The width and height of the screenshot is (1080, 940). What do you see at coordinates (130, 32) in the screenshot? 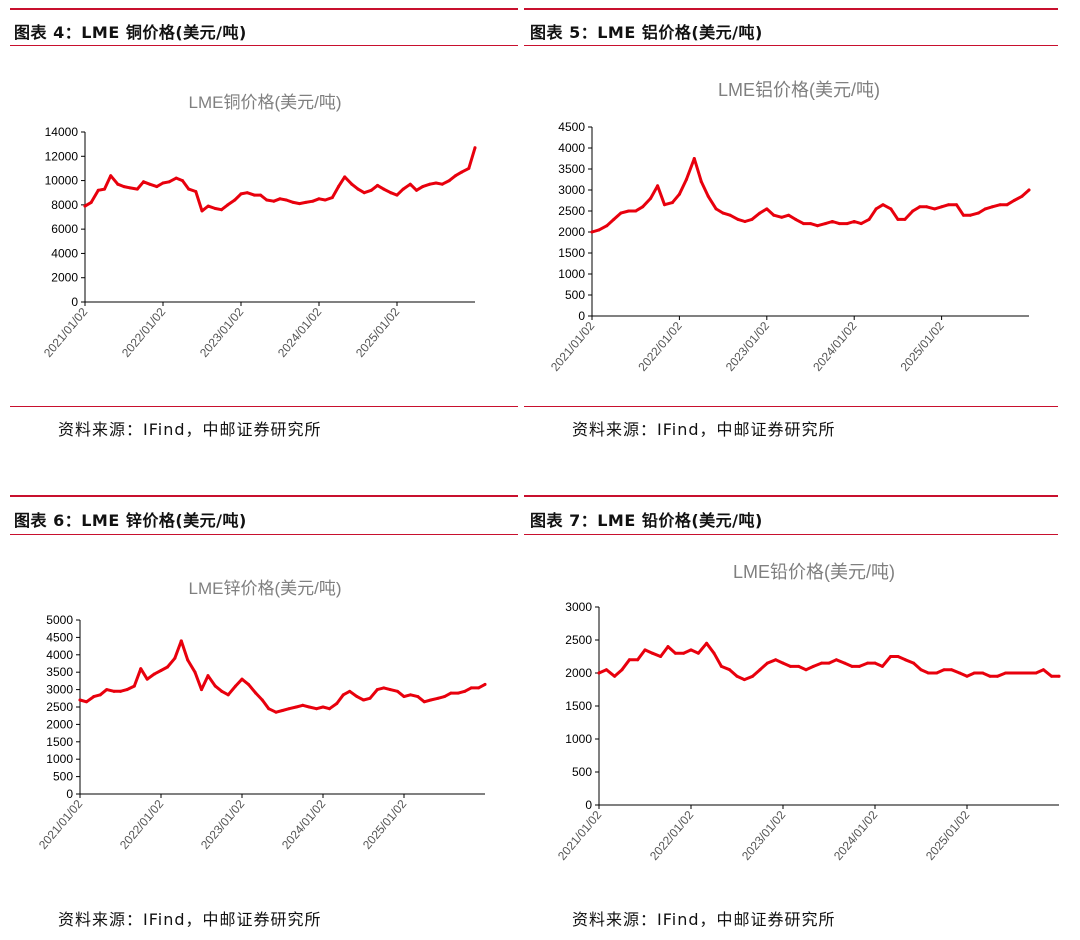
I see `panel-title: 图表 4：LME 铜价格(美元/吨)` at bounding box center [130, 32].